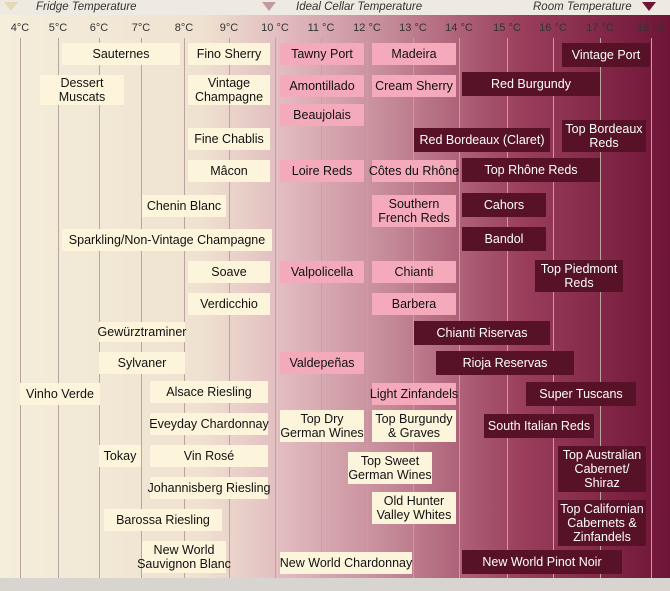 This screenshot has height=591, width=670. Describe the element at coordinates (414, 433) in the screenshot. I see `wine-name: & Graves` at that location.